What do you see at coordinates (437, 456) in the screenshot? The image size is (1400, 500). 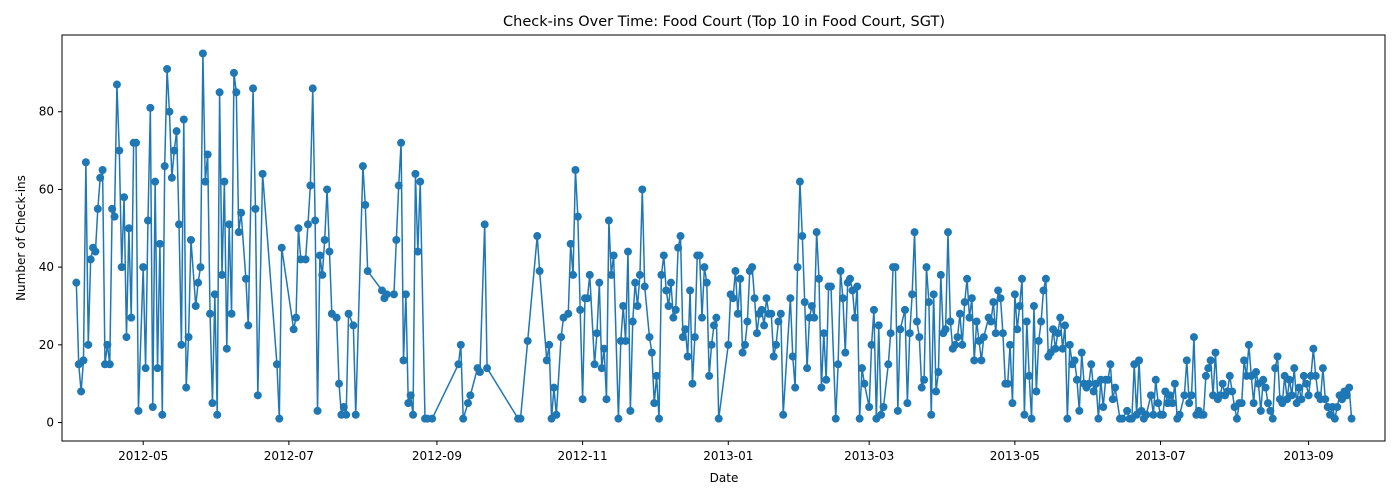 I see `x-tick-label: 2012-09` at bounding box center [437, 456].